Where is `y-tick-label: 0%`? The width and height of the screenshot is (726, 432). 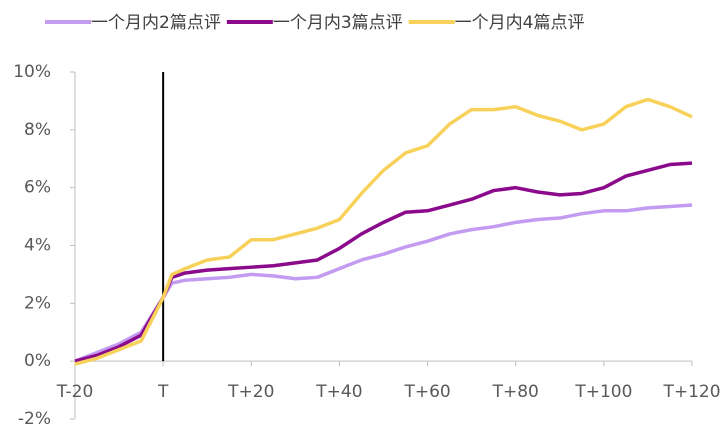 y-tick-label: 0% is located at coordinates (37, 361).